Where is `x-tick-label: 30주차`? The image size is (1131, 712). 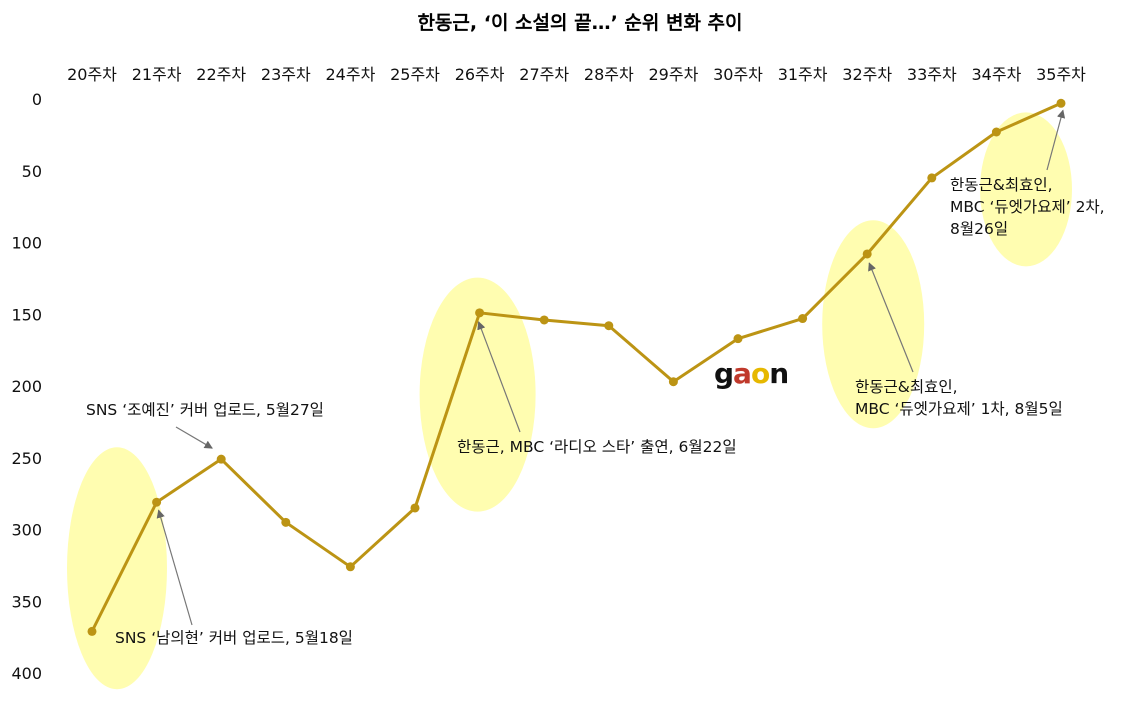
x-tick-label: 30주차 is located at coordinates (738, 74).